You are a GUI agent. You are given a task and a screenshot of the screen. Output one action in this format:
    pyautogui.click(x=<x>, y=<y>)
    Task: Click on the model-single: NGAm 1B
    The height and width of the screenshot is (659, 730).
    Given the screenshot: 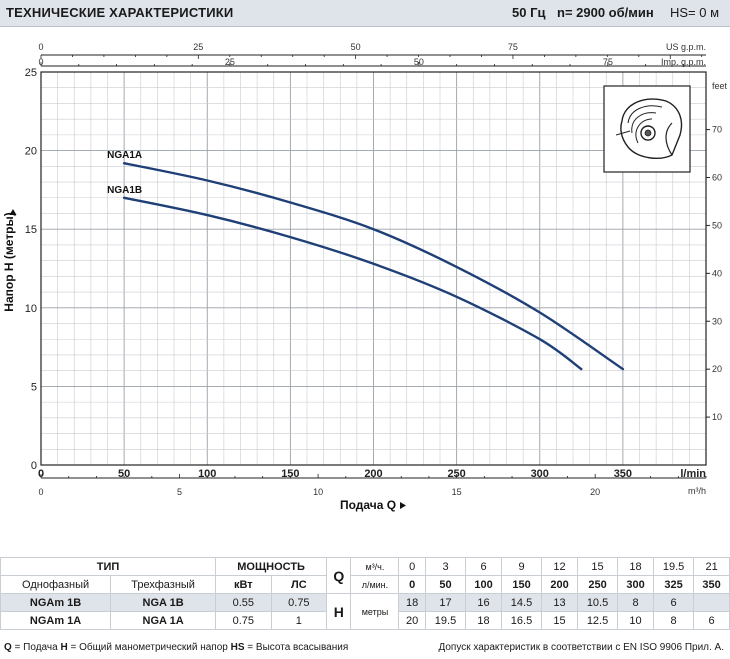 What is the action you would take?
    pyautogui.click(x=56, y=602)
    